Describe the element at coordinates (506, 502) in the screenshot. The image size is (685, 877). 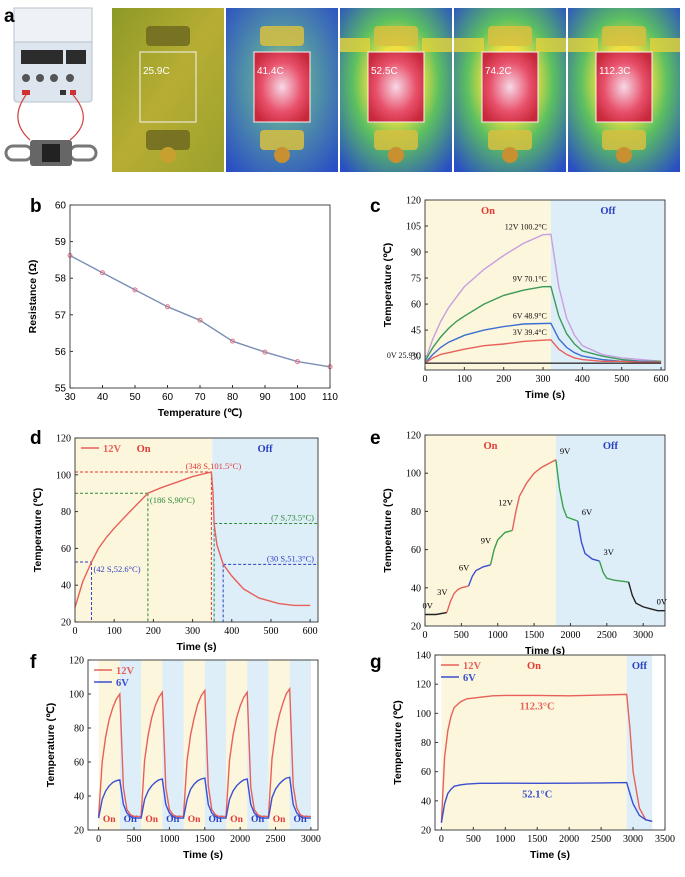
I see `step-label: 12V` at that location.